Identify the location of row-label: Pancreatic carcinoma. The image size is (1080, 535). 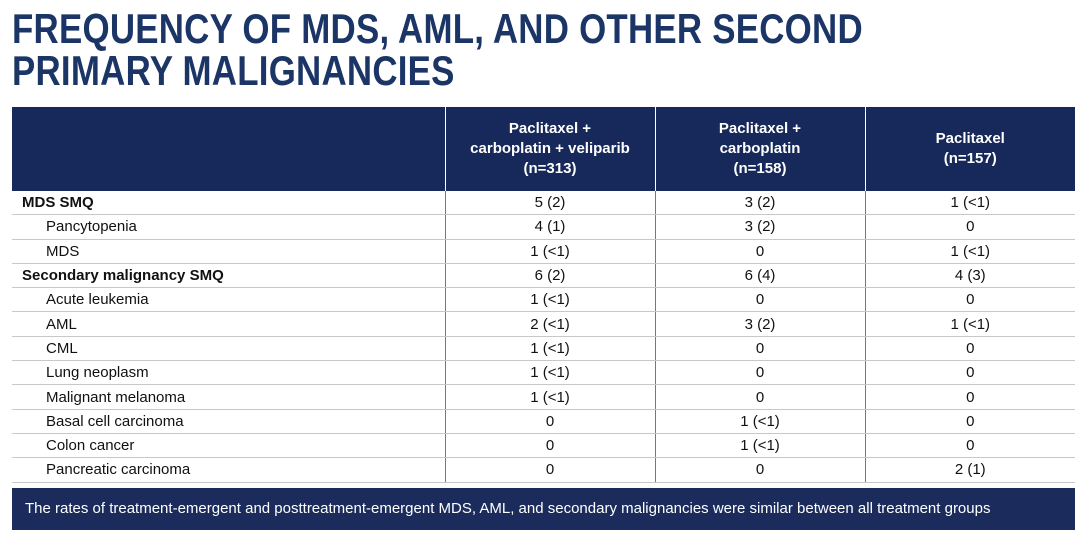
(228, 470).